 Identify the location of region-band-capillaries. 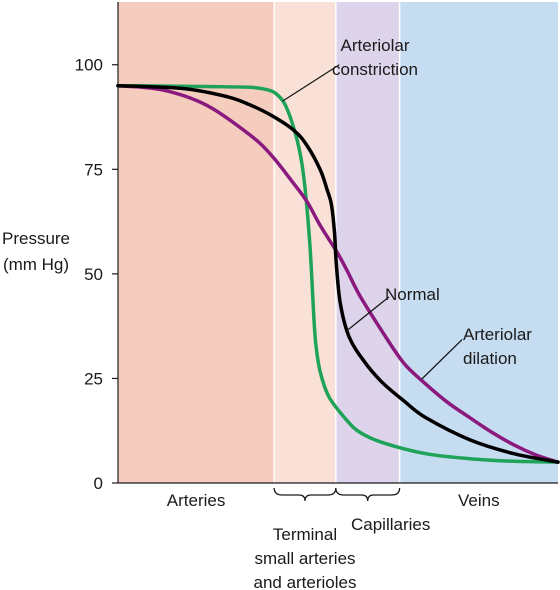
(367, 242).